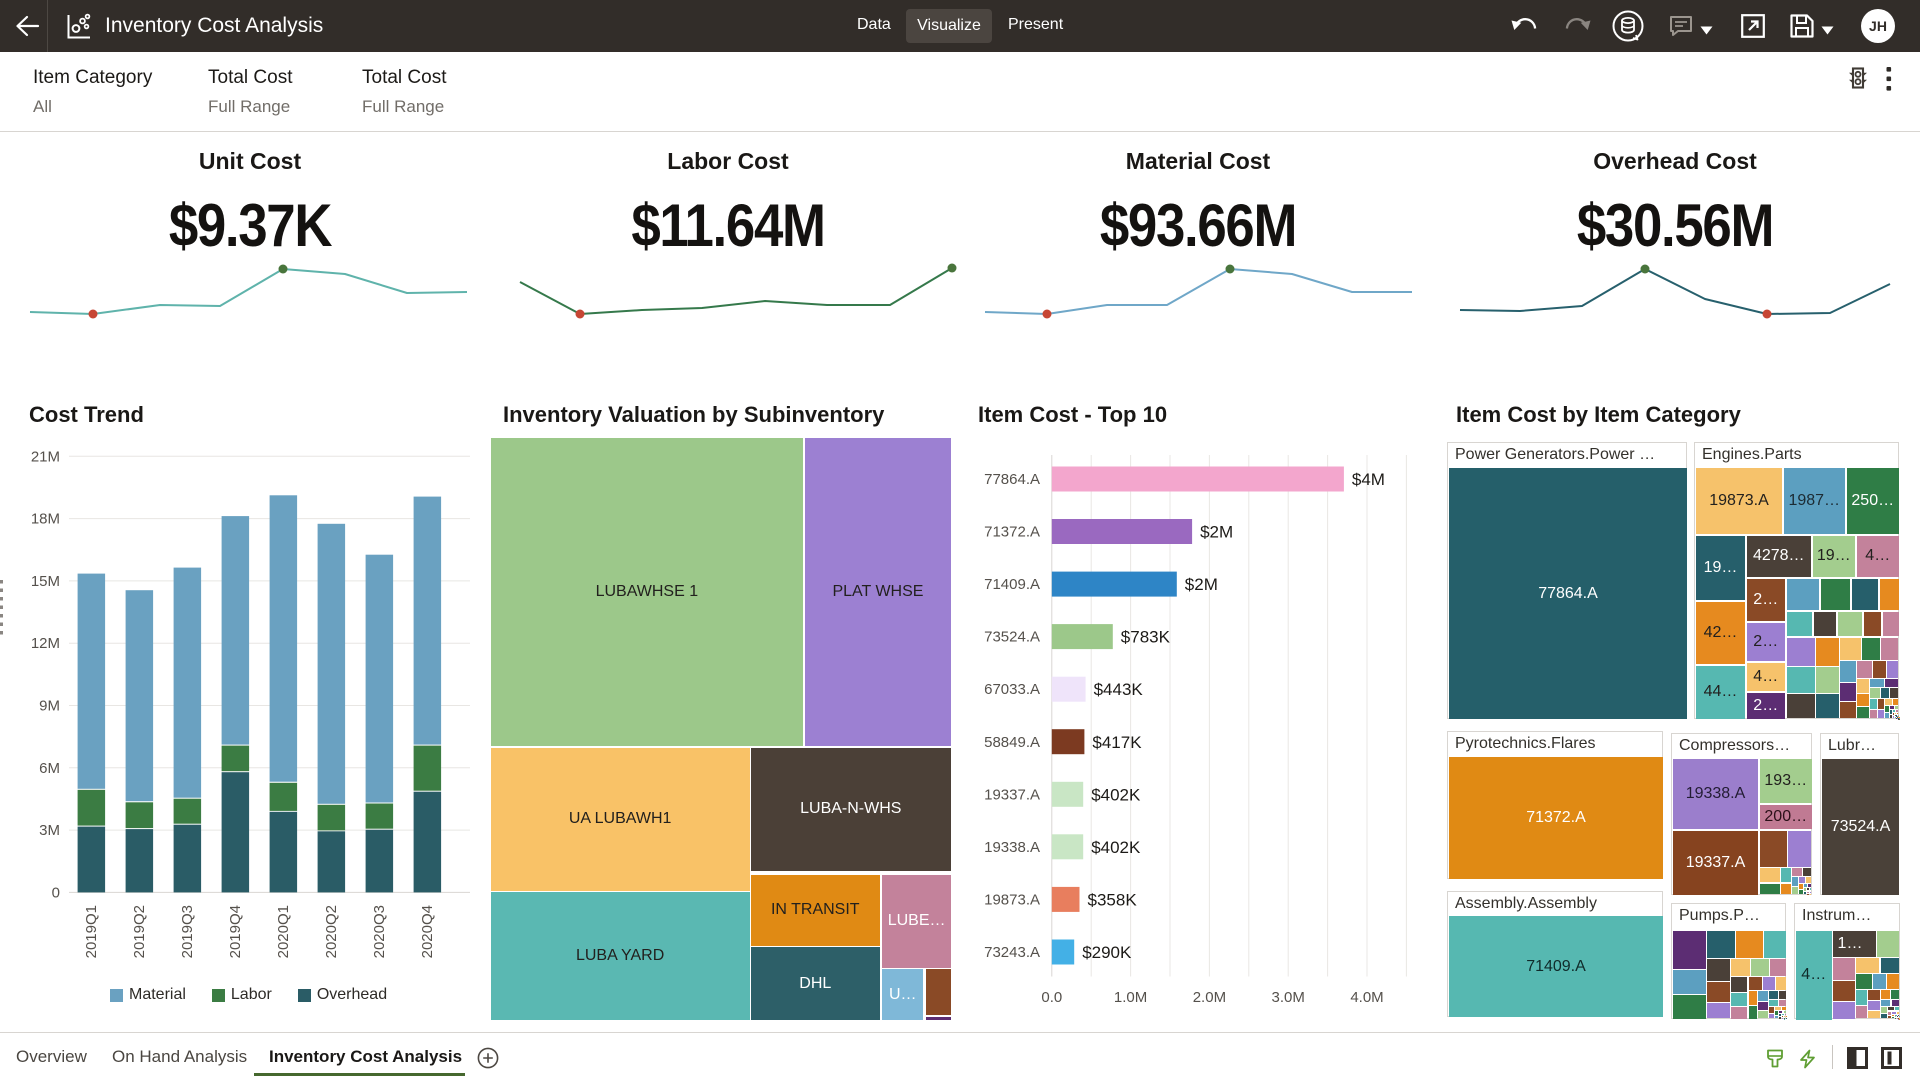 The image size is (1920, 1080). I want to click on svg-text: 1.0M, so click(1130, 997).